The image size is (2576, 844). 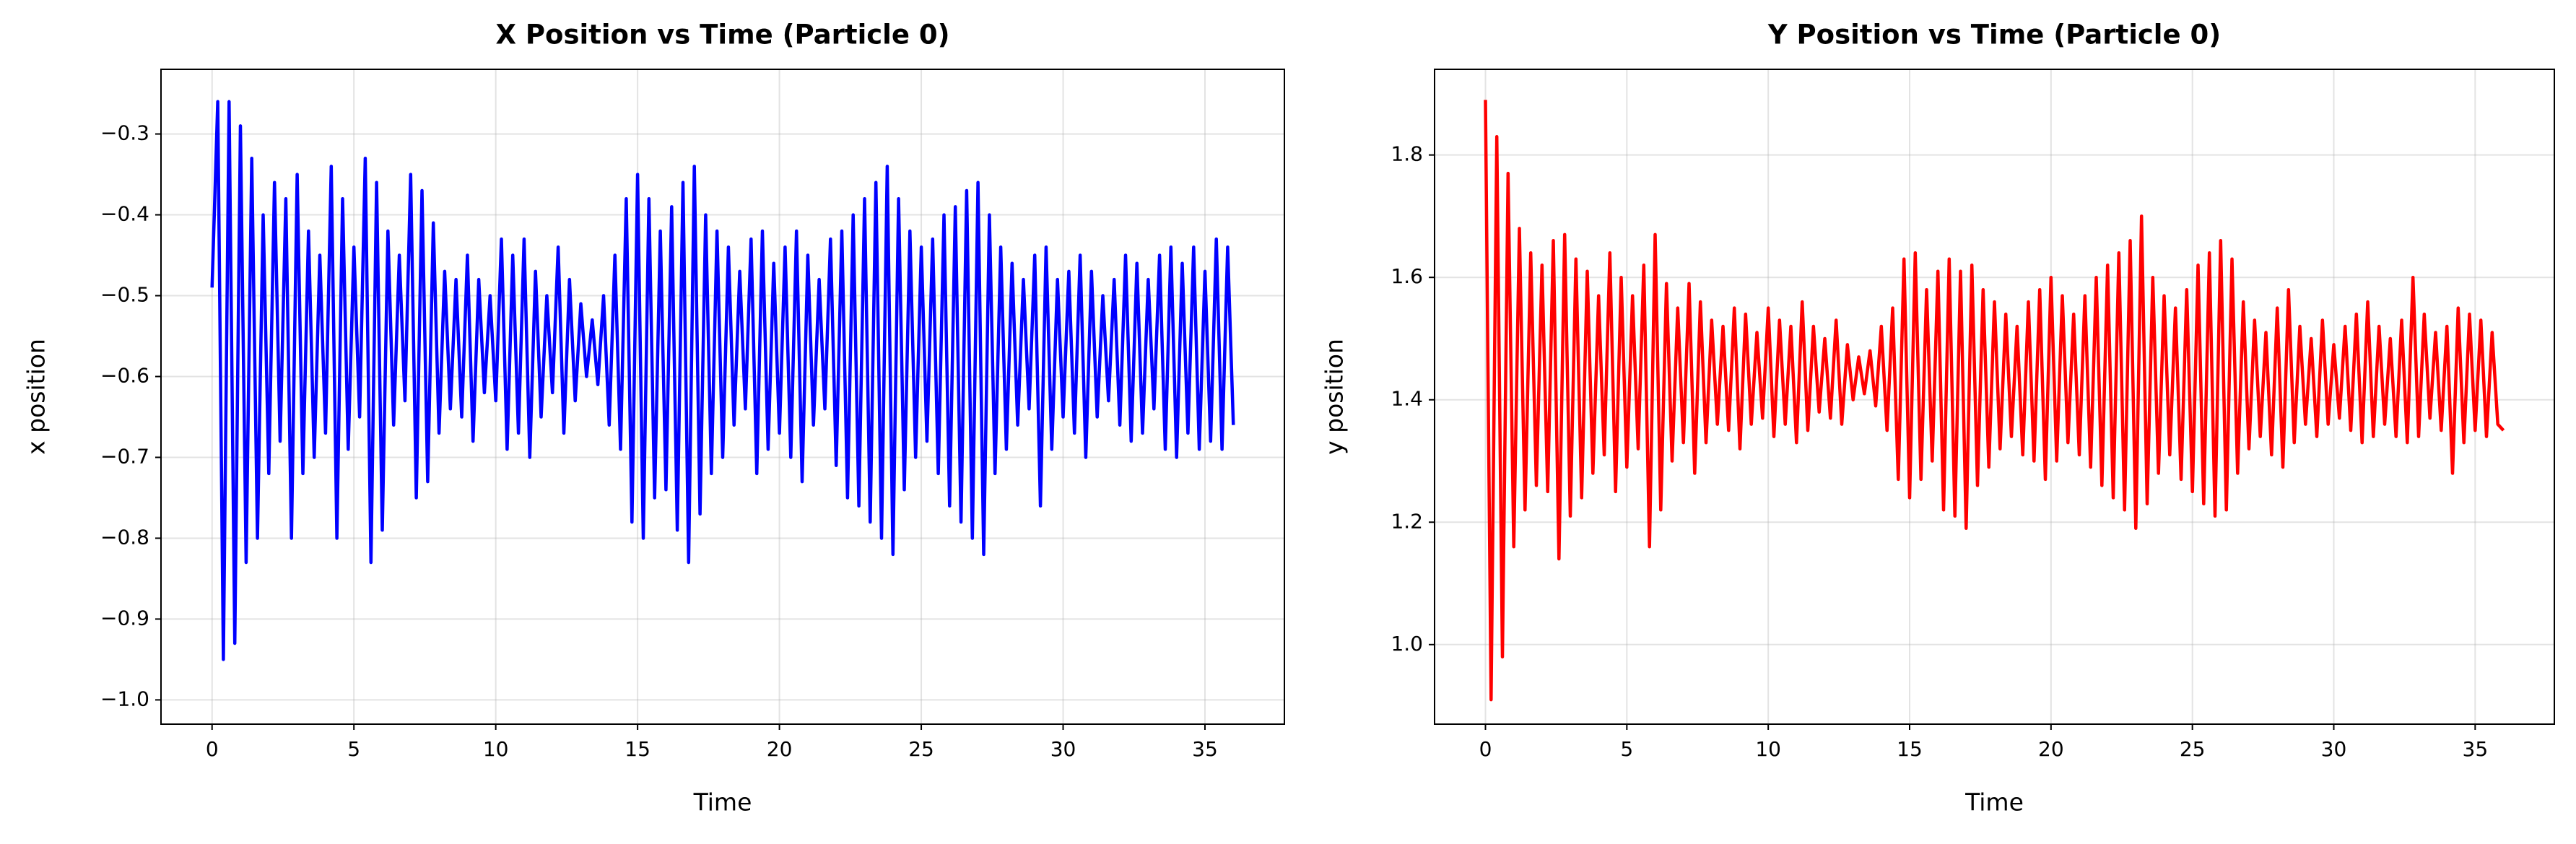 I want to click on y-tick-label: −0.9, so click(x=124, y=618).